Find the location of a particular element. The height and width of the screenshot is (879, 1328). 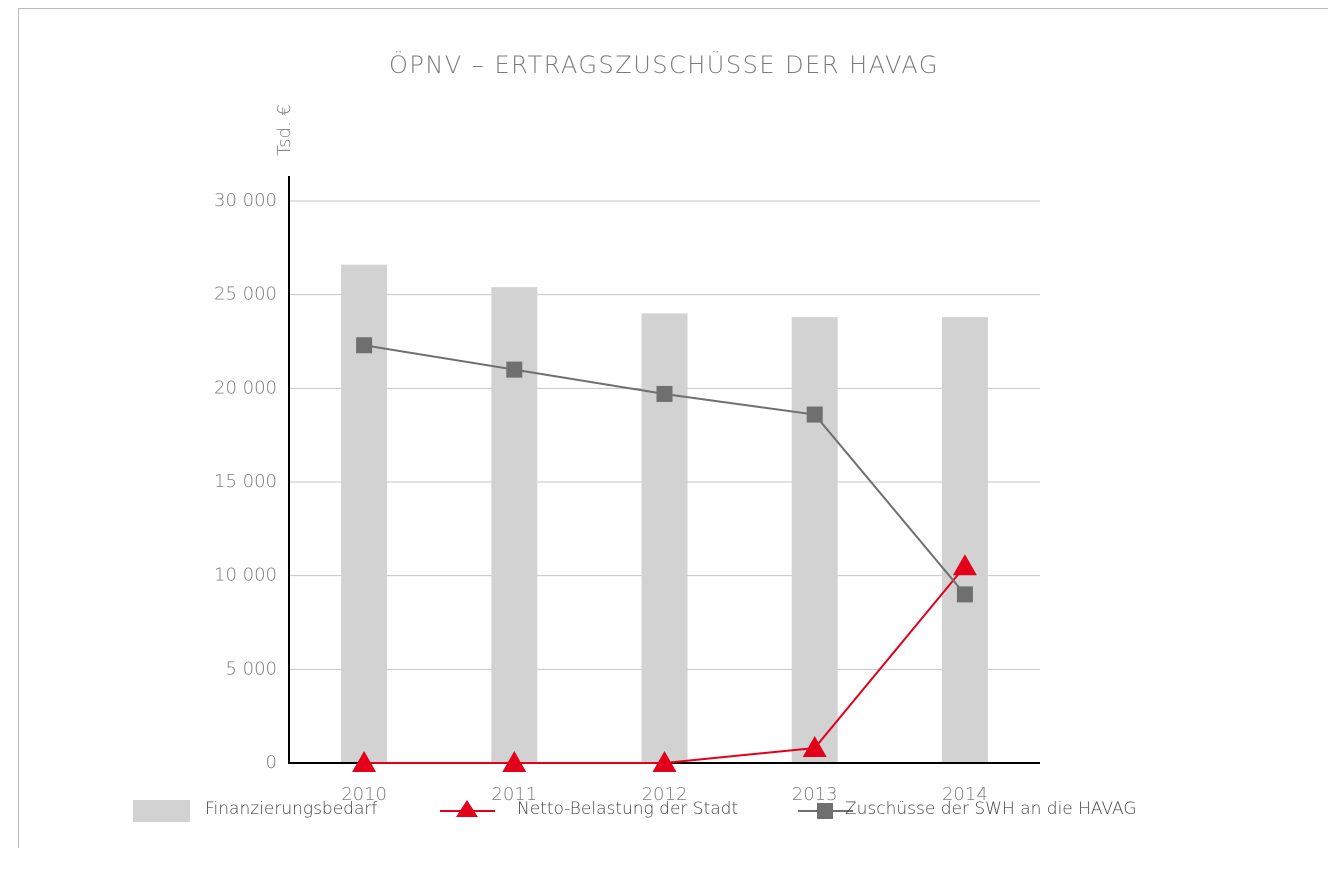

y-tick-label: 5 000 is located at coordinates (251, 668).